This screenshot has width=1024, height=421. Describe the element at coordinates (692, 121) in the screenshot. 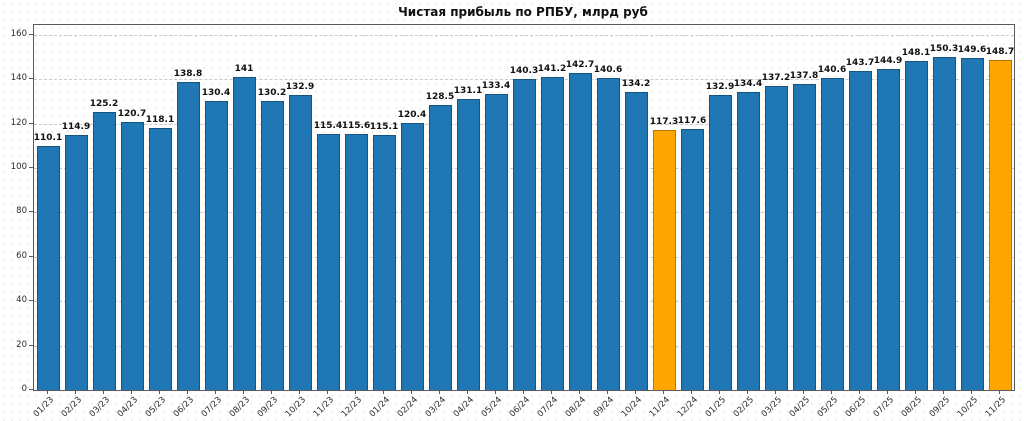

I see `bar-value-label: 117.6` at that location.